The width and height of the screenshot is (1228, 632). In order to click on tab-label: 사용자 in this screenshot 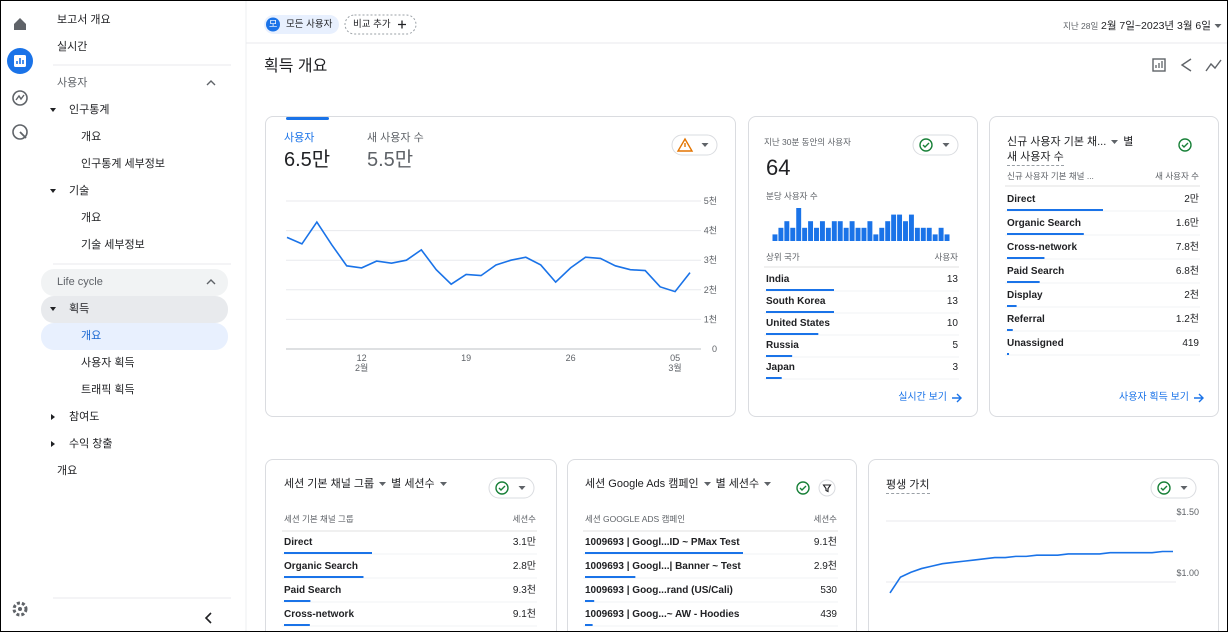, I will do `click(299, 137)`.